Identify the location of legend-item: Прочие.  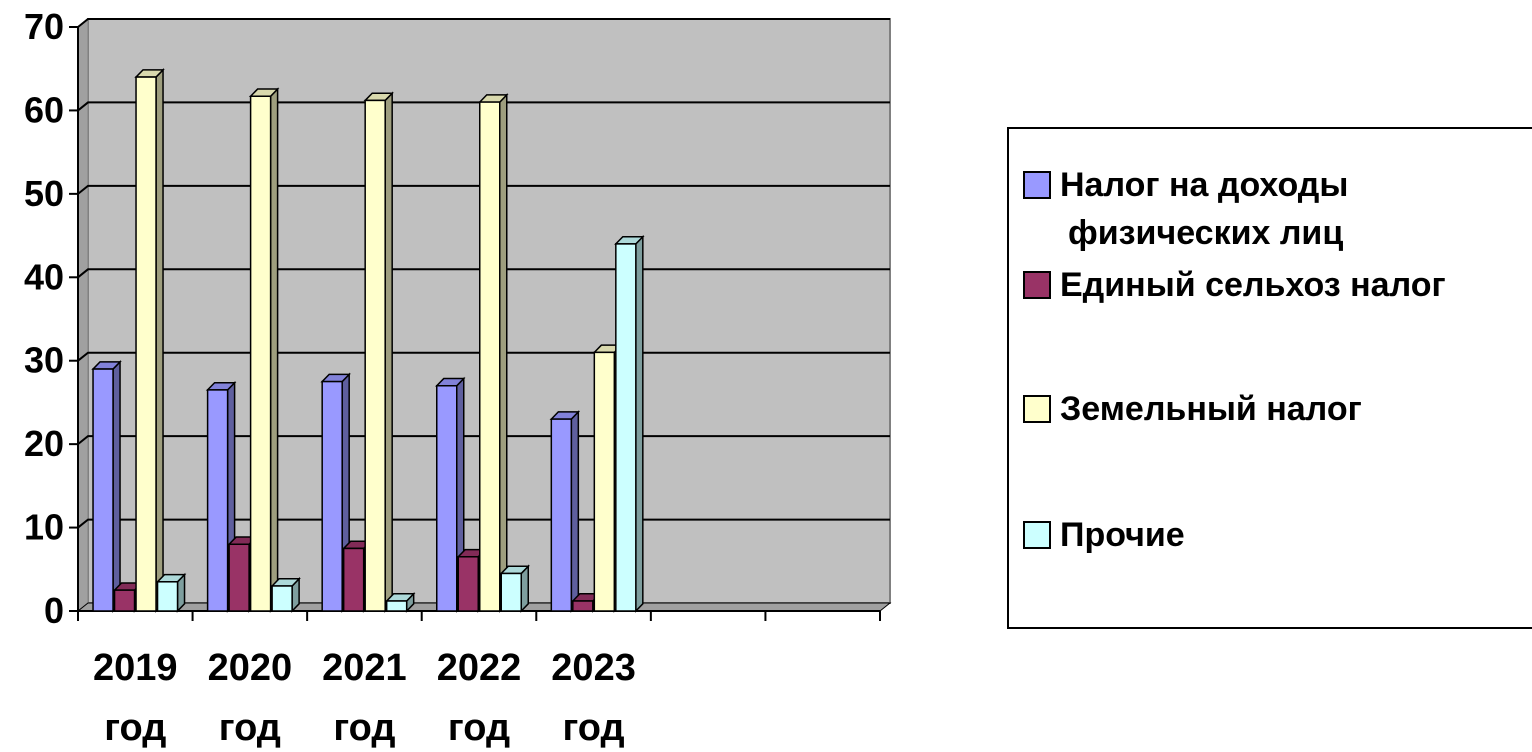
(1104, 535).